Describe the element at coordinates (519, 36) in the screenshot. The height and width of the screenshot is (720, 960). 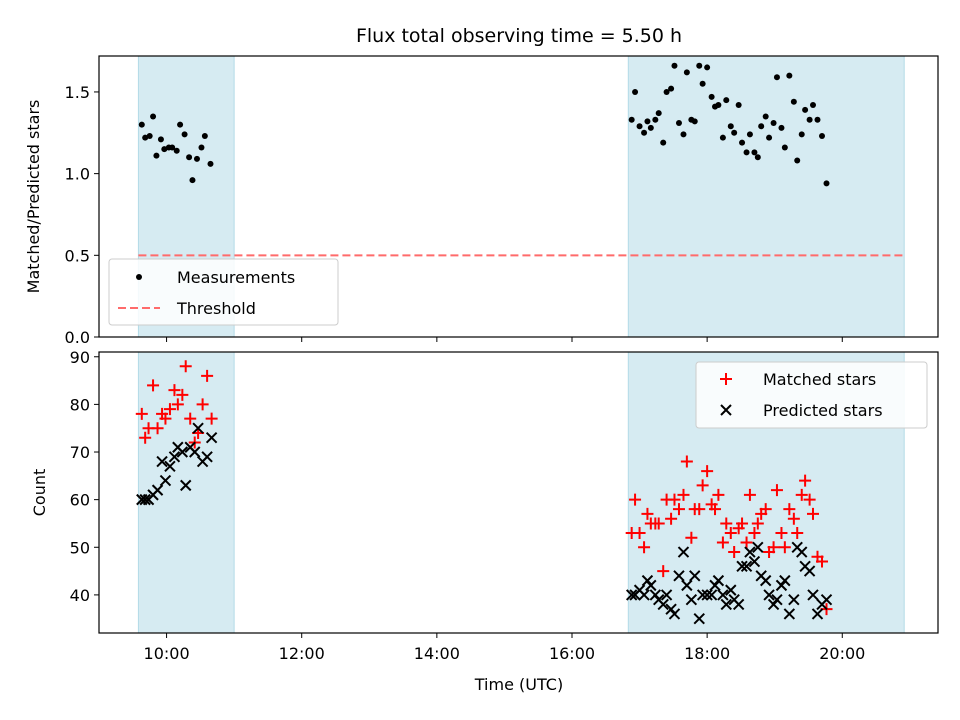
I see `chart-title: Flux total observing time = 5.50 h` at that location.